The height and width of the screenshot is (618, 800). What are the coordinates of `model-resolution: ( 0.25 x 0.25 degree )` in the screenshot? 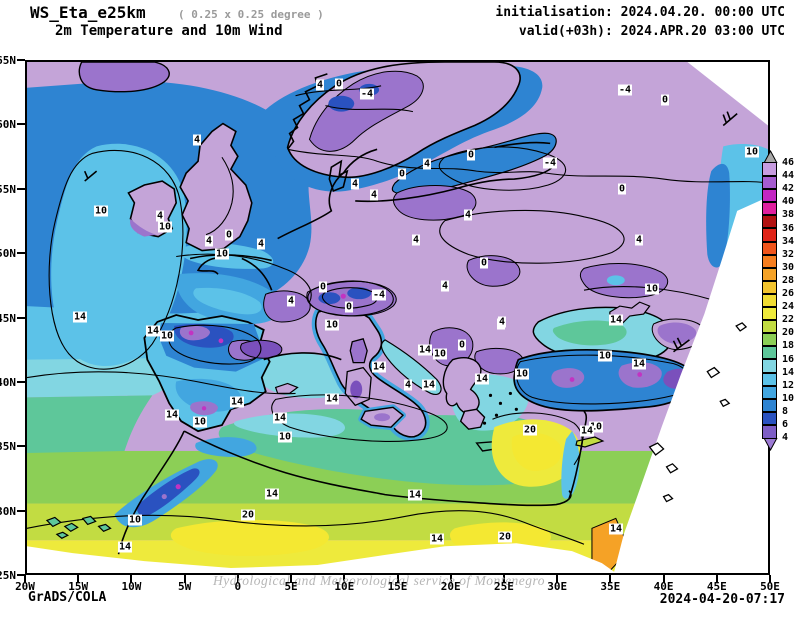 It's located at (251, 14).